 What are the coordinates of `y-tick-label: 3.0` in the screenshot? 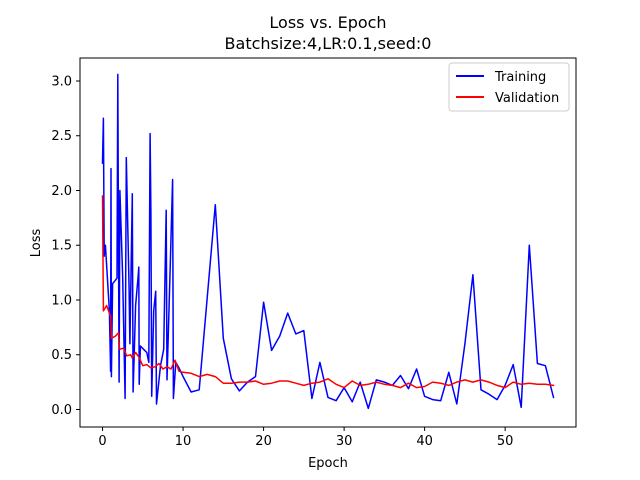 It's located at (61, 81).